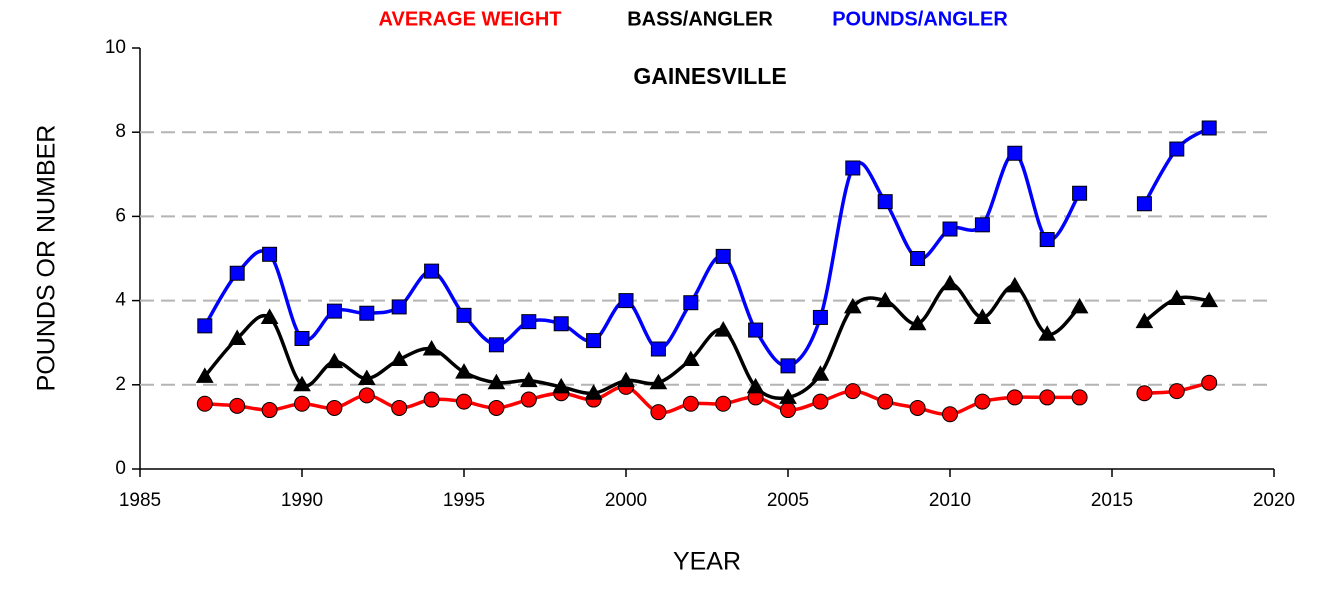 Image resolution: width=1329 pixels, height=589 pixels. What do you see at coordinates (626, 500) in the screenshot?
I see `x-tick-label: 2000` at bounding box center [626, 500].